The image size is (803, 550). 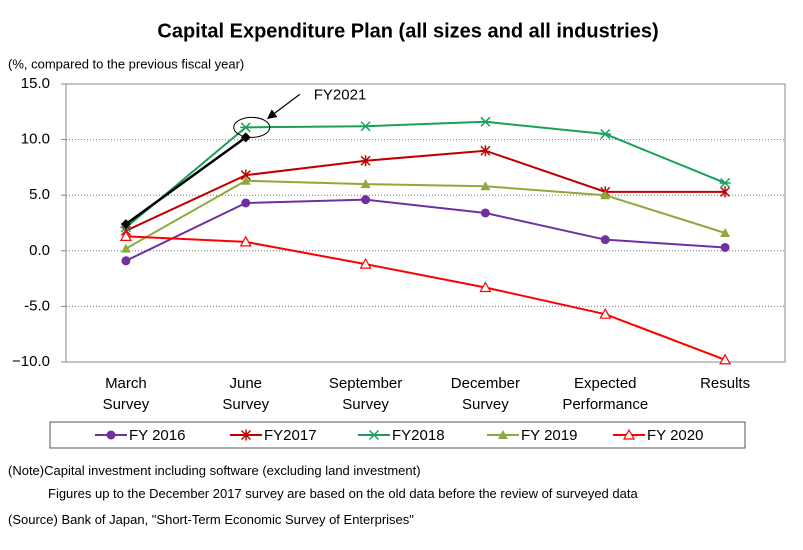 I want to click on x-tick-label: June Survey, so click(x=246, y=394).